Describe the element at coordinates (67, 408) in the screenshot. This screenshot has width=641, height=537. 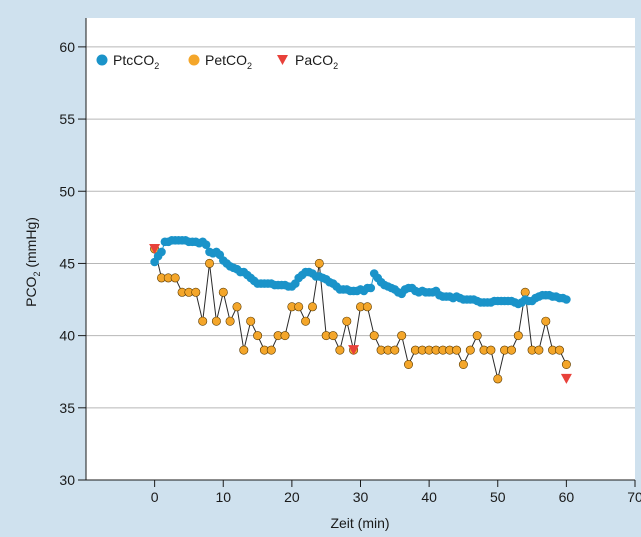
I see `y-tick-label: 35` at that location.